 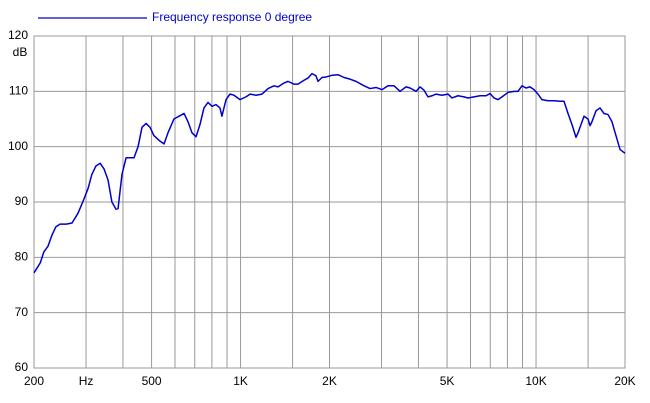 I want to click on x-tick-label: 200, so click(x=34, y=381).